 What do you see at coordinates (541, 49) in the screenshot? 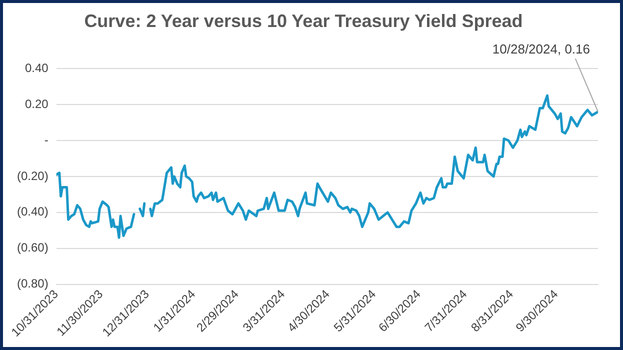
I see `annotation: 10/28/2024, 0.16` at bounding box center [541, 49].